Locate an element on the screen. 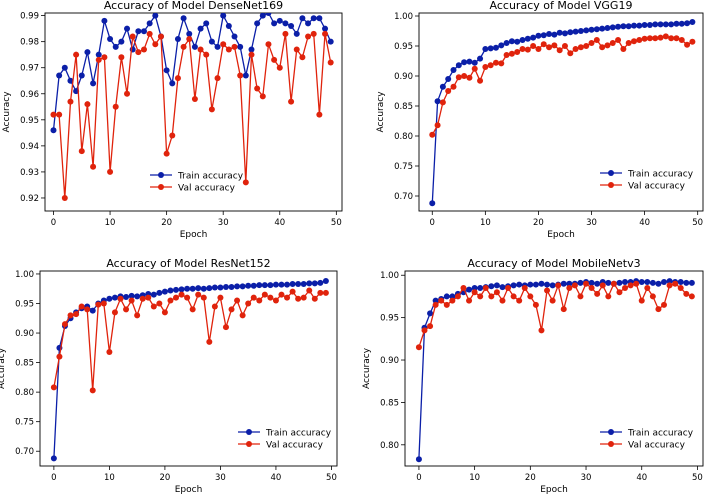 Image resolution: width=708 pixels, height=500 pixels. y-tick-label: 0.80 is located at coordinates (24, 393).